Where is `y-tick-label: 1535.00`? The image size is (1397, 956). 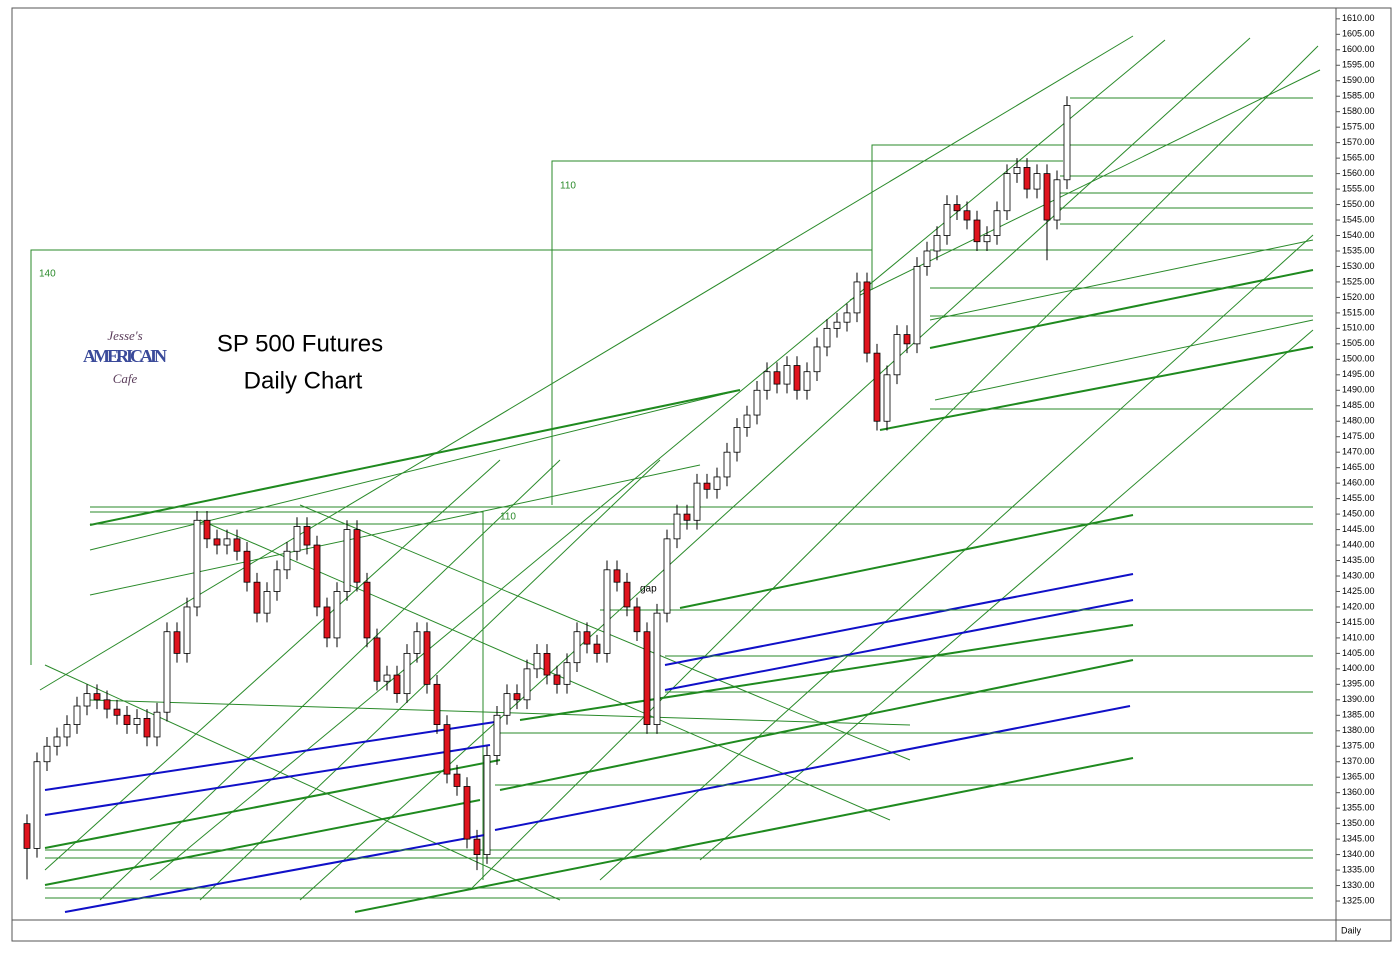
y-tick-label: 1535.00 is located at coordinates (1358, 250).